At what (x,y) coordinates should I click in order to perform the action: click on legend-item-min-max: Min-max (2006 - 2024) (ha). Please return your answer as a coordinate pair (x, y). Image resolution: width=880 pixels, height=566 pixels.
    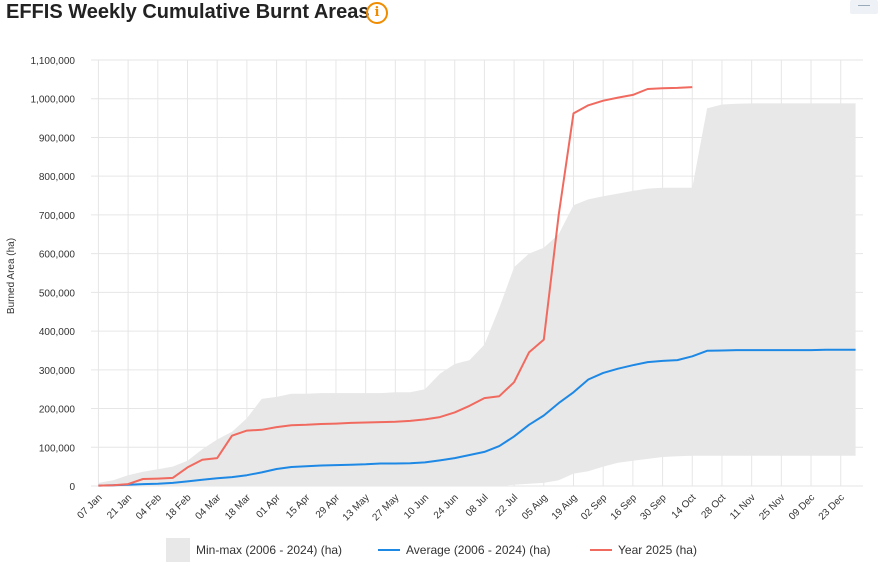
    Looking at the image, I should click on (254, 550).